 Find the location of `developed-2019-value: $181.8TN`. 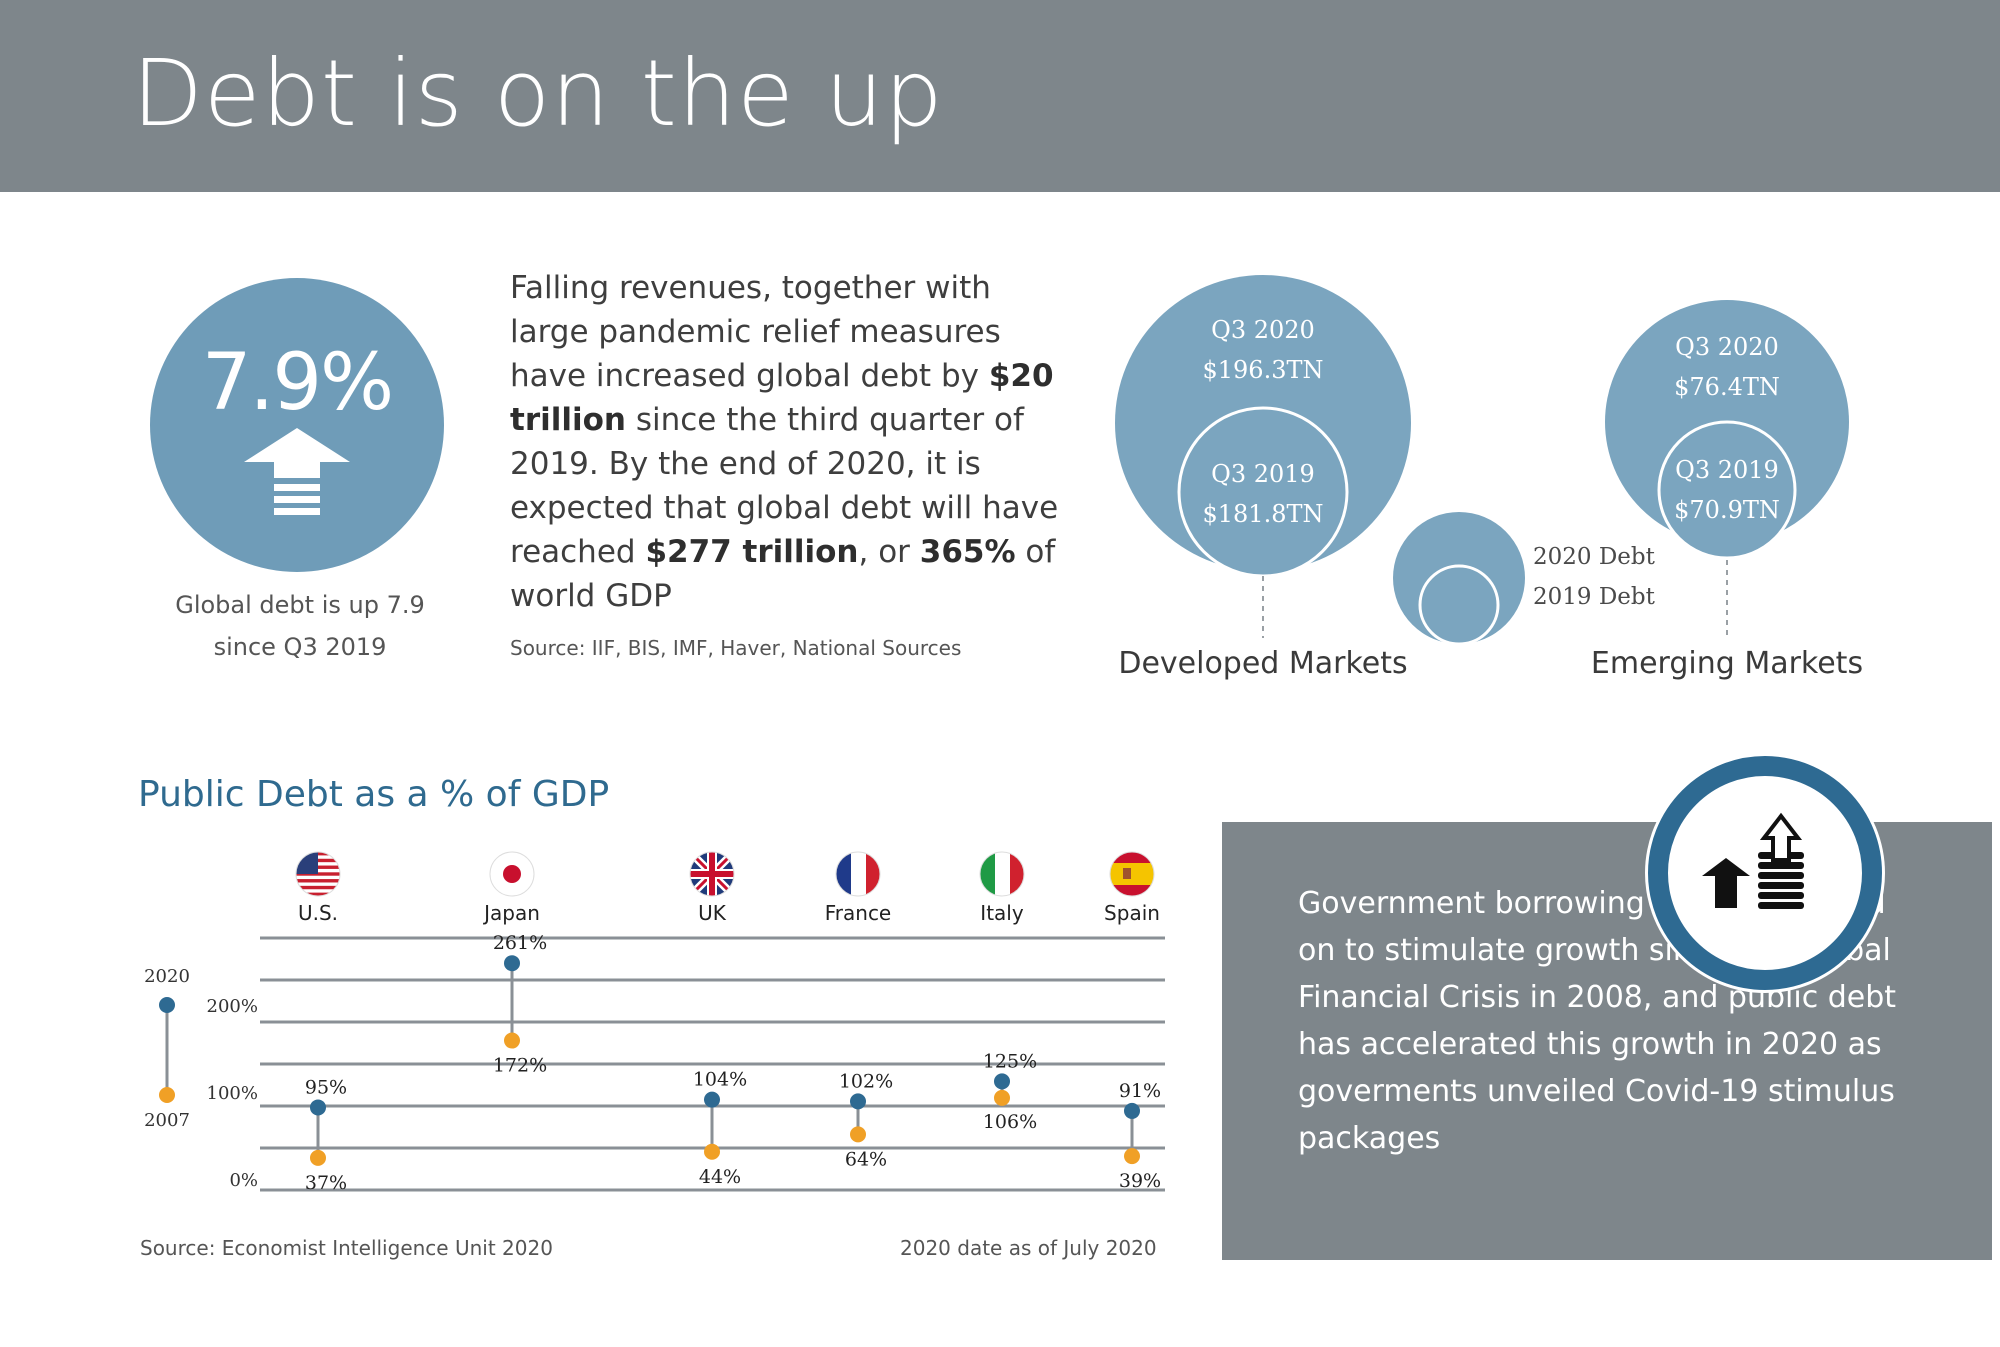

developed-2019-value: $181.8TN is located at coordinates (1263, 514).